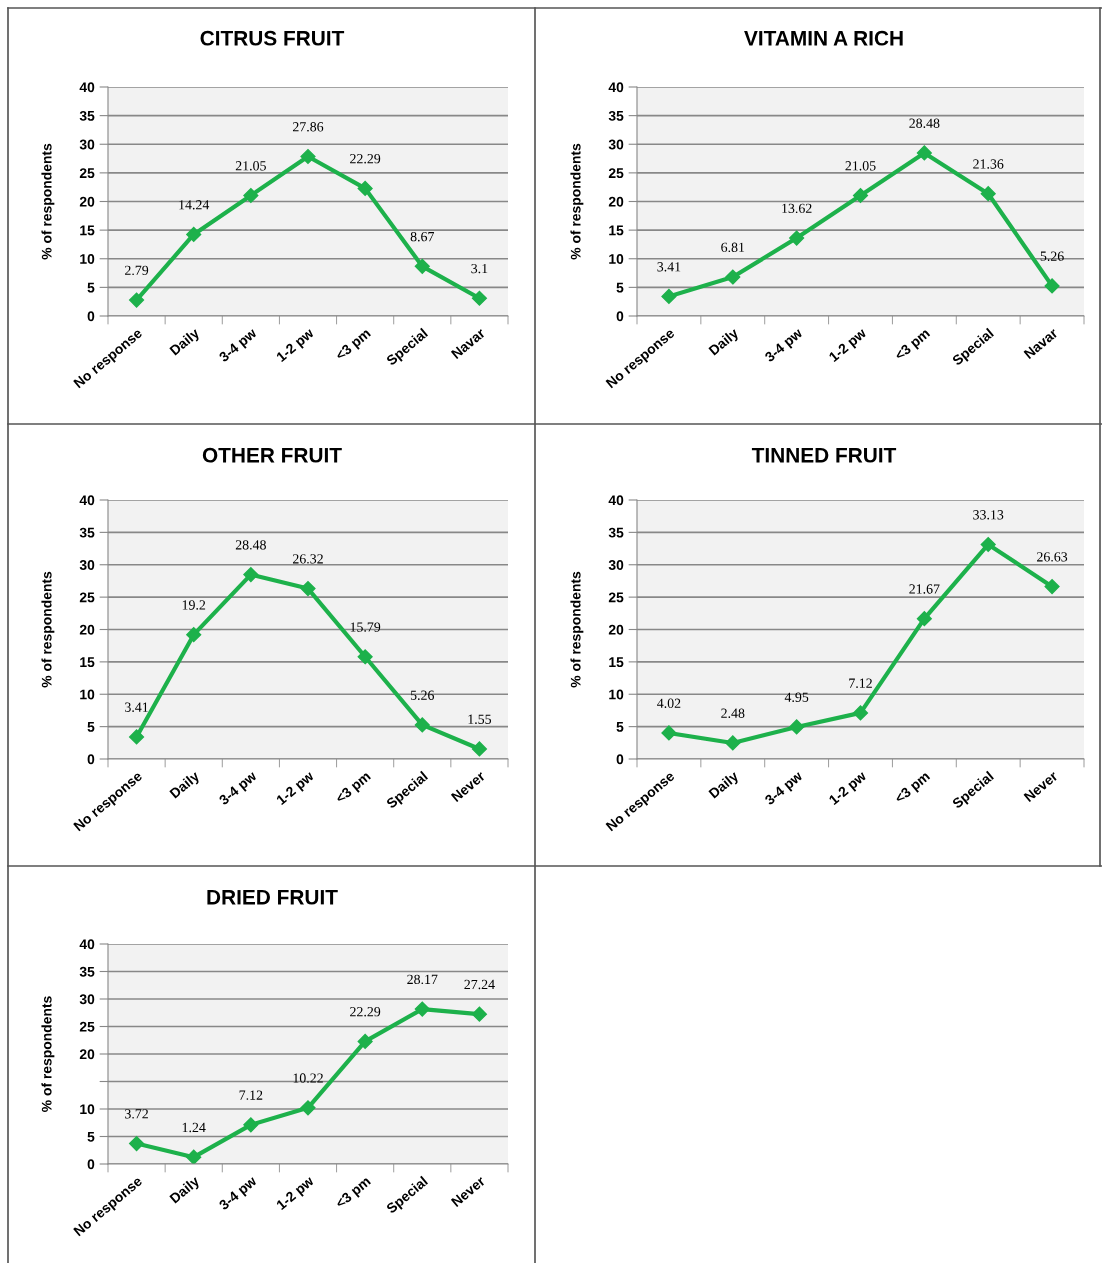 This screenshot has height=1263, width=1102. What do you see at coordinates (272, 455) in the screenshot?
I see `chart-title: OTHER FRUIT` at bounding box center [272, 455].